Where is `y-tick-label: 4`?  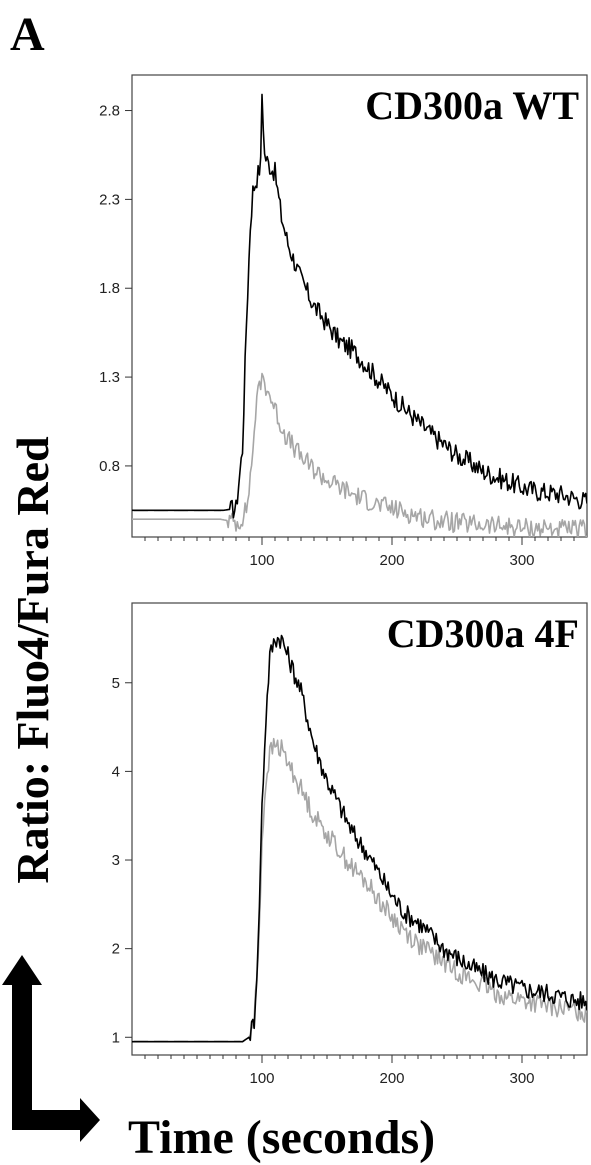
y-tick-label: 4 is located at coordinates (116, 771).